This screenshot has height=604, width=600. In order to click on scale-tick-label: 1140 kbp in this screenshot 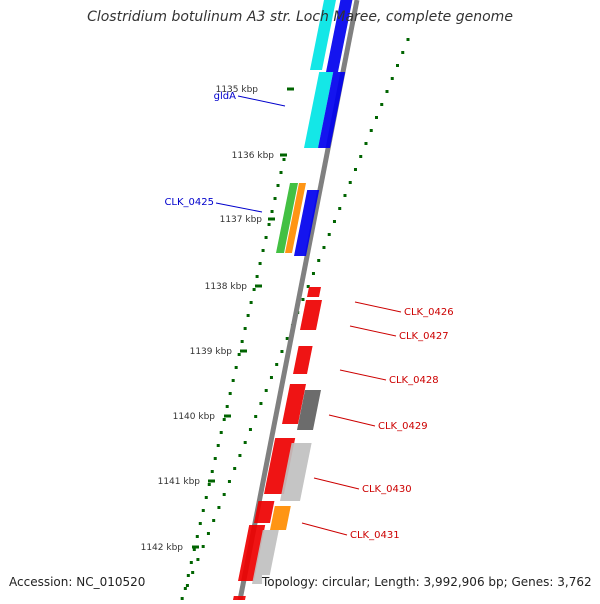, I will do `click(194, 417)`.